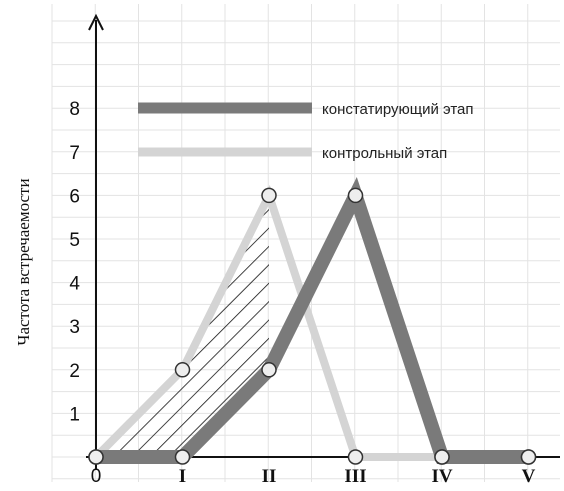 This screenshot has width=564, height=491. What do you see at coordinates (398, 109) in the screenshot?
I see `legend-label-1: констатирующий этап` at bounding box center [398, 109].